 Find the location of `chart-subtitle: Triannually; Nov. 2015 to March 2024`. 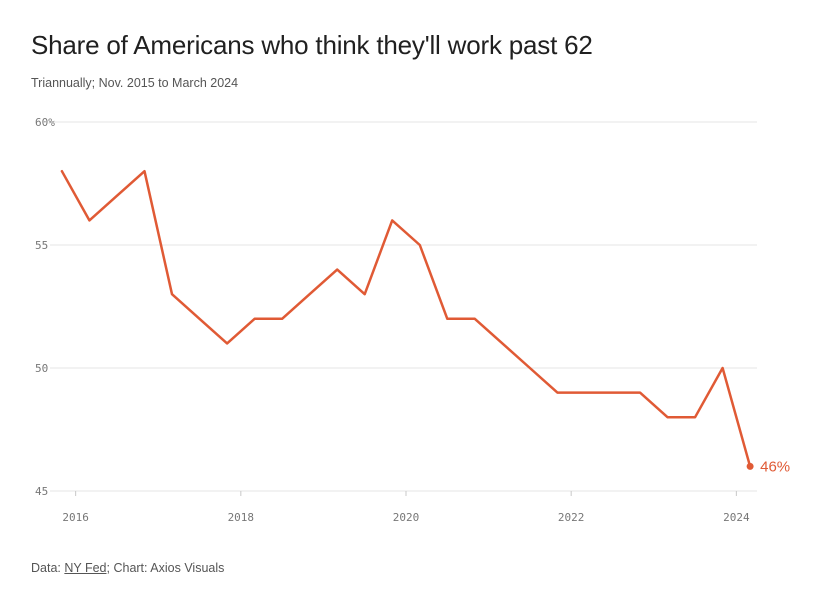

chart-subtitle: Triannually; Nov. 2015 to March 2024 is located at coordinates (135, 83).